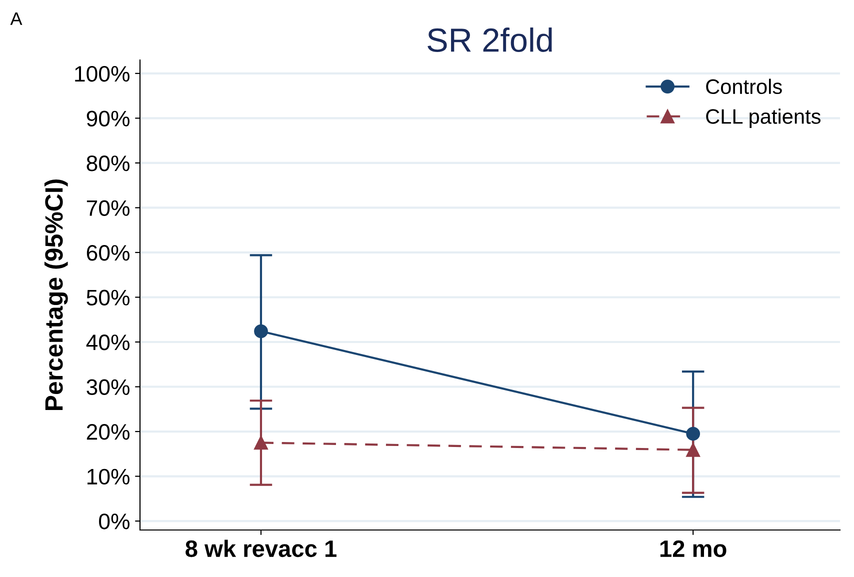 The width and height of the screenshot is (854, 577). What do you see at coordinates (108, 387) in the screenshot?
I see `y-tick-label: 30%` at bounding box center [108, 387].